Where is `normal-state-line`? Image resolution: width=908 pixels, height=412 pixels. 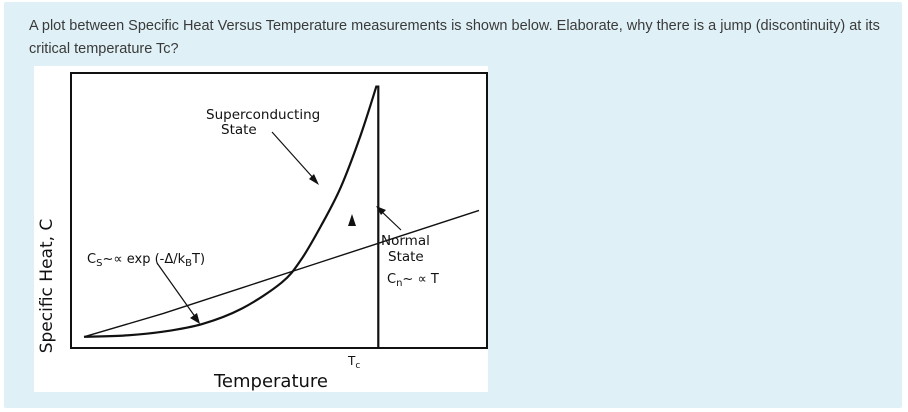 normal-state-line is located at coordinates (281, 273).